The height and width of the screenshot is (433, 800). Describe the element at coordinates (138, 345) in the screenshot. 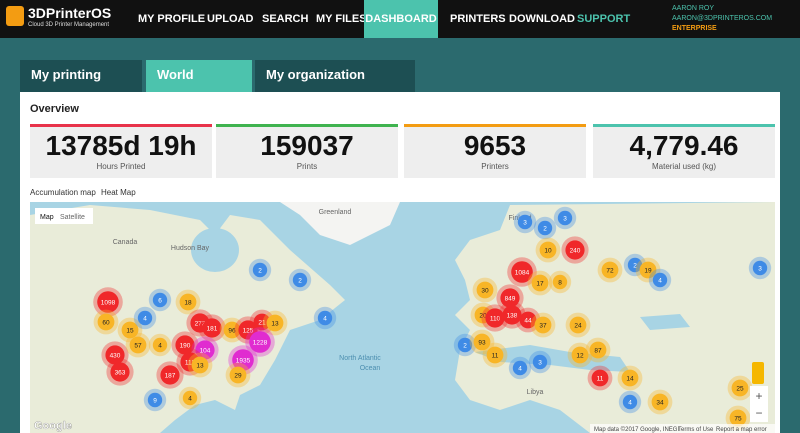

I see `cluster: 57` at that location.